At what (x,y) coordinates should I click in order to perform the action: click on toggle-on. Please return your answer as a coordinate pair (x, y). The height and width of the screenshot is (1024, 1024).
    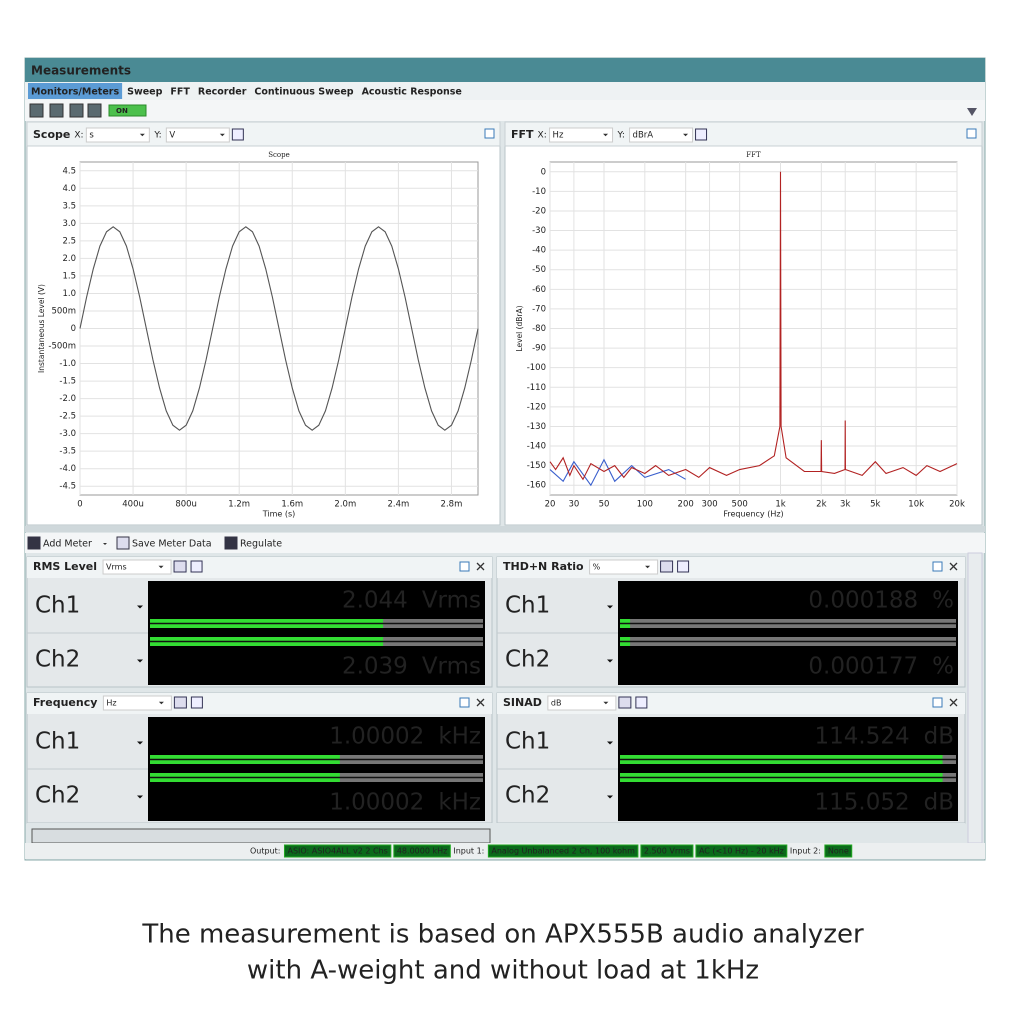
    Looking at the image, I should click on (127, 110).